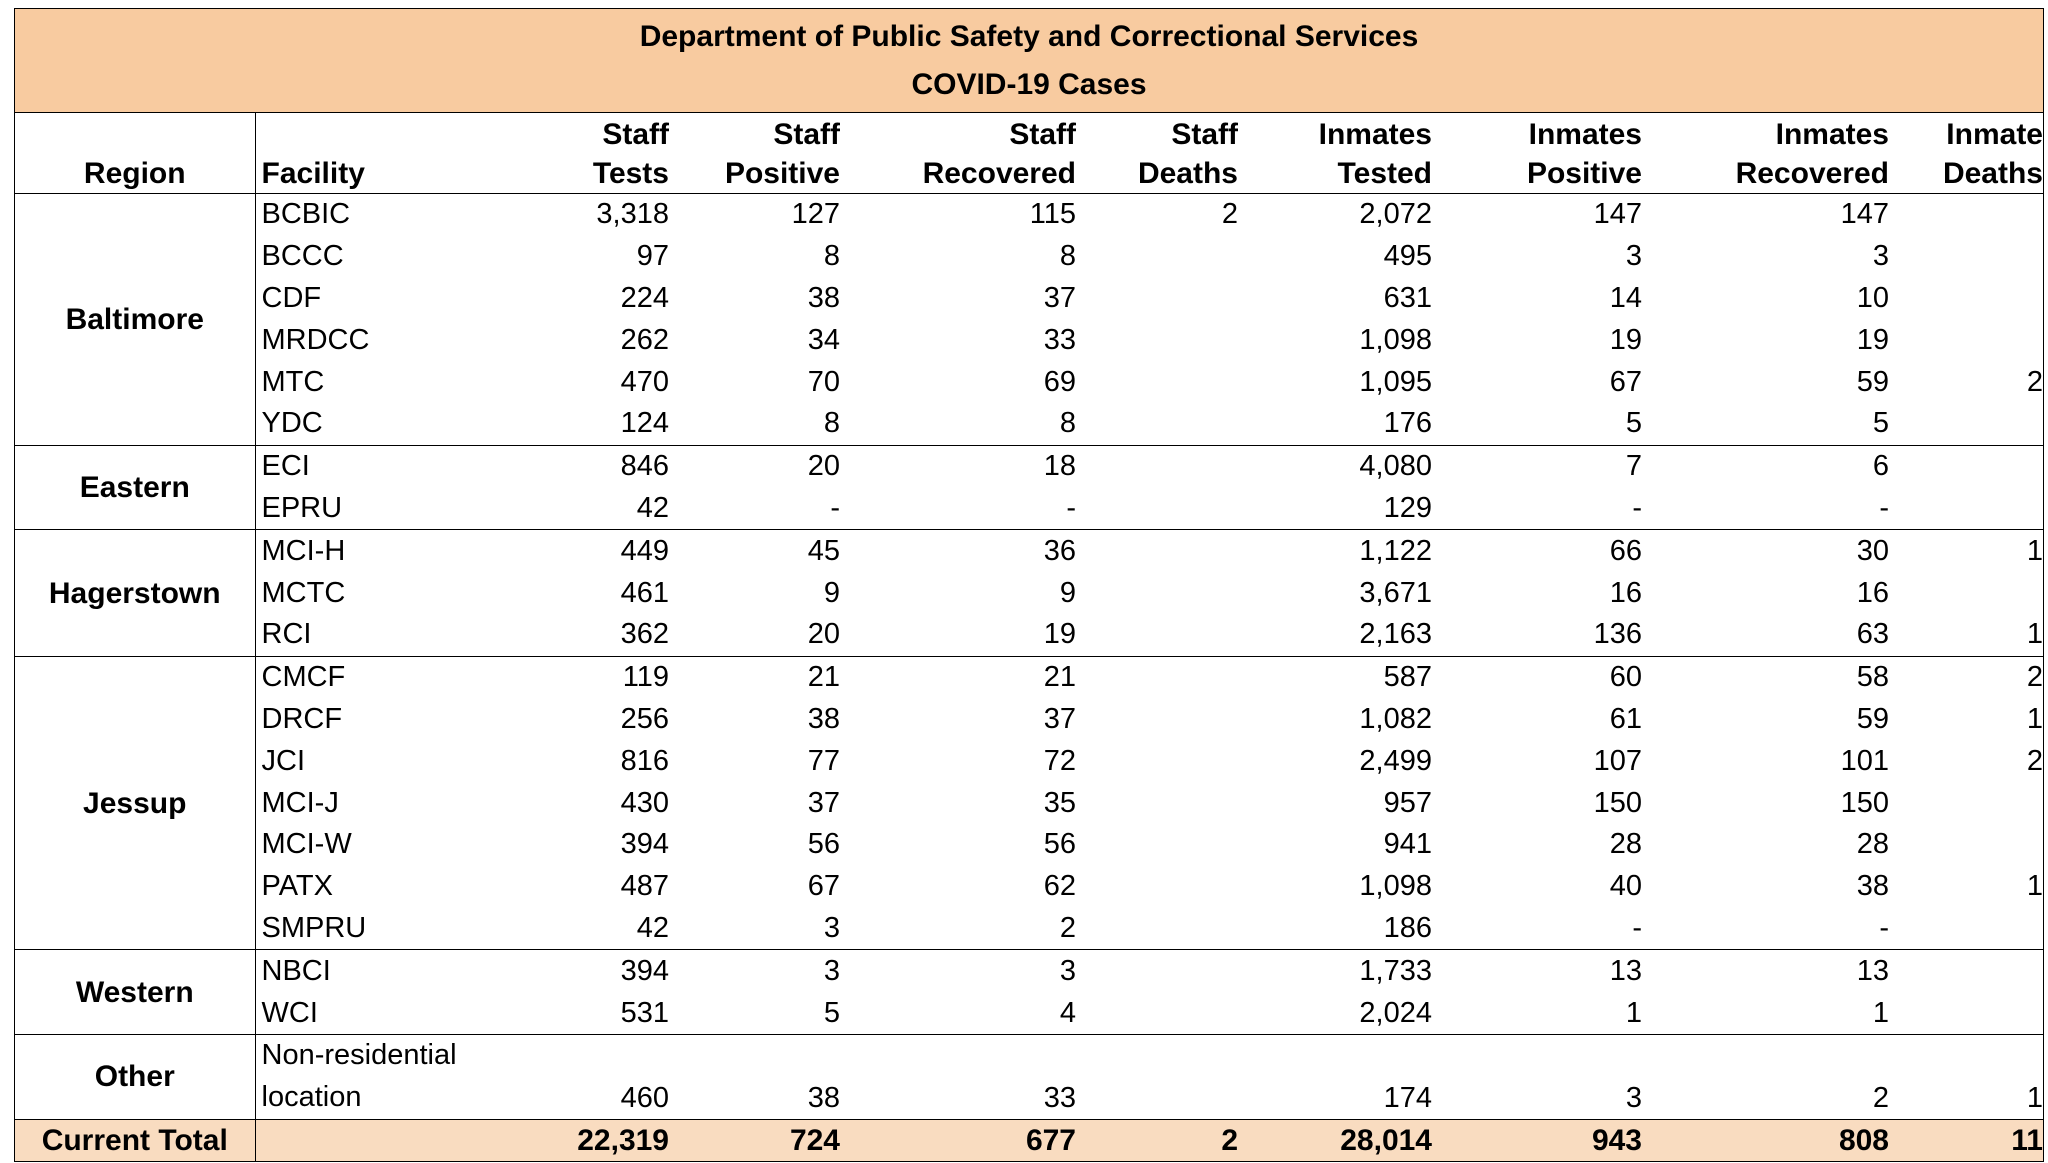 The height and width of the screenshot is (1163, 2048). What do you see at coordinates (1395, 760) in the screenshot?
I see `cell-inmates-tested: 2,499` at bounding box center [1395, 760].